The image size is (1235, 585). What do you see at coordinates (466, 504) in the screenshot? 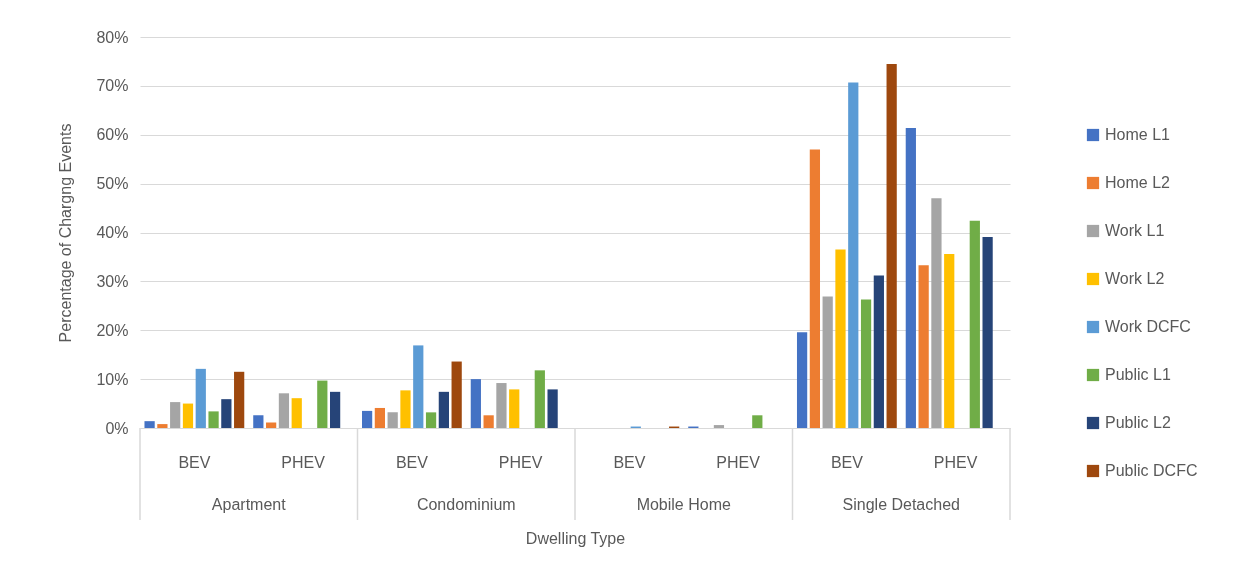
I see `text: Condominium` at bounding box center [466, 504].